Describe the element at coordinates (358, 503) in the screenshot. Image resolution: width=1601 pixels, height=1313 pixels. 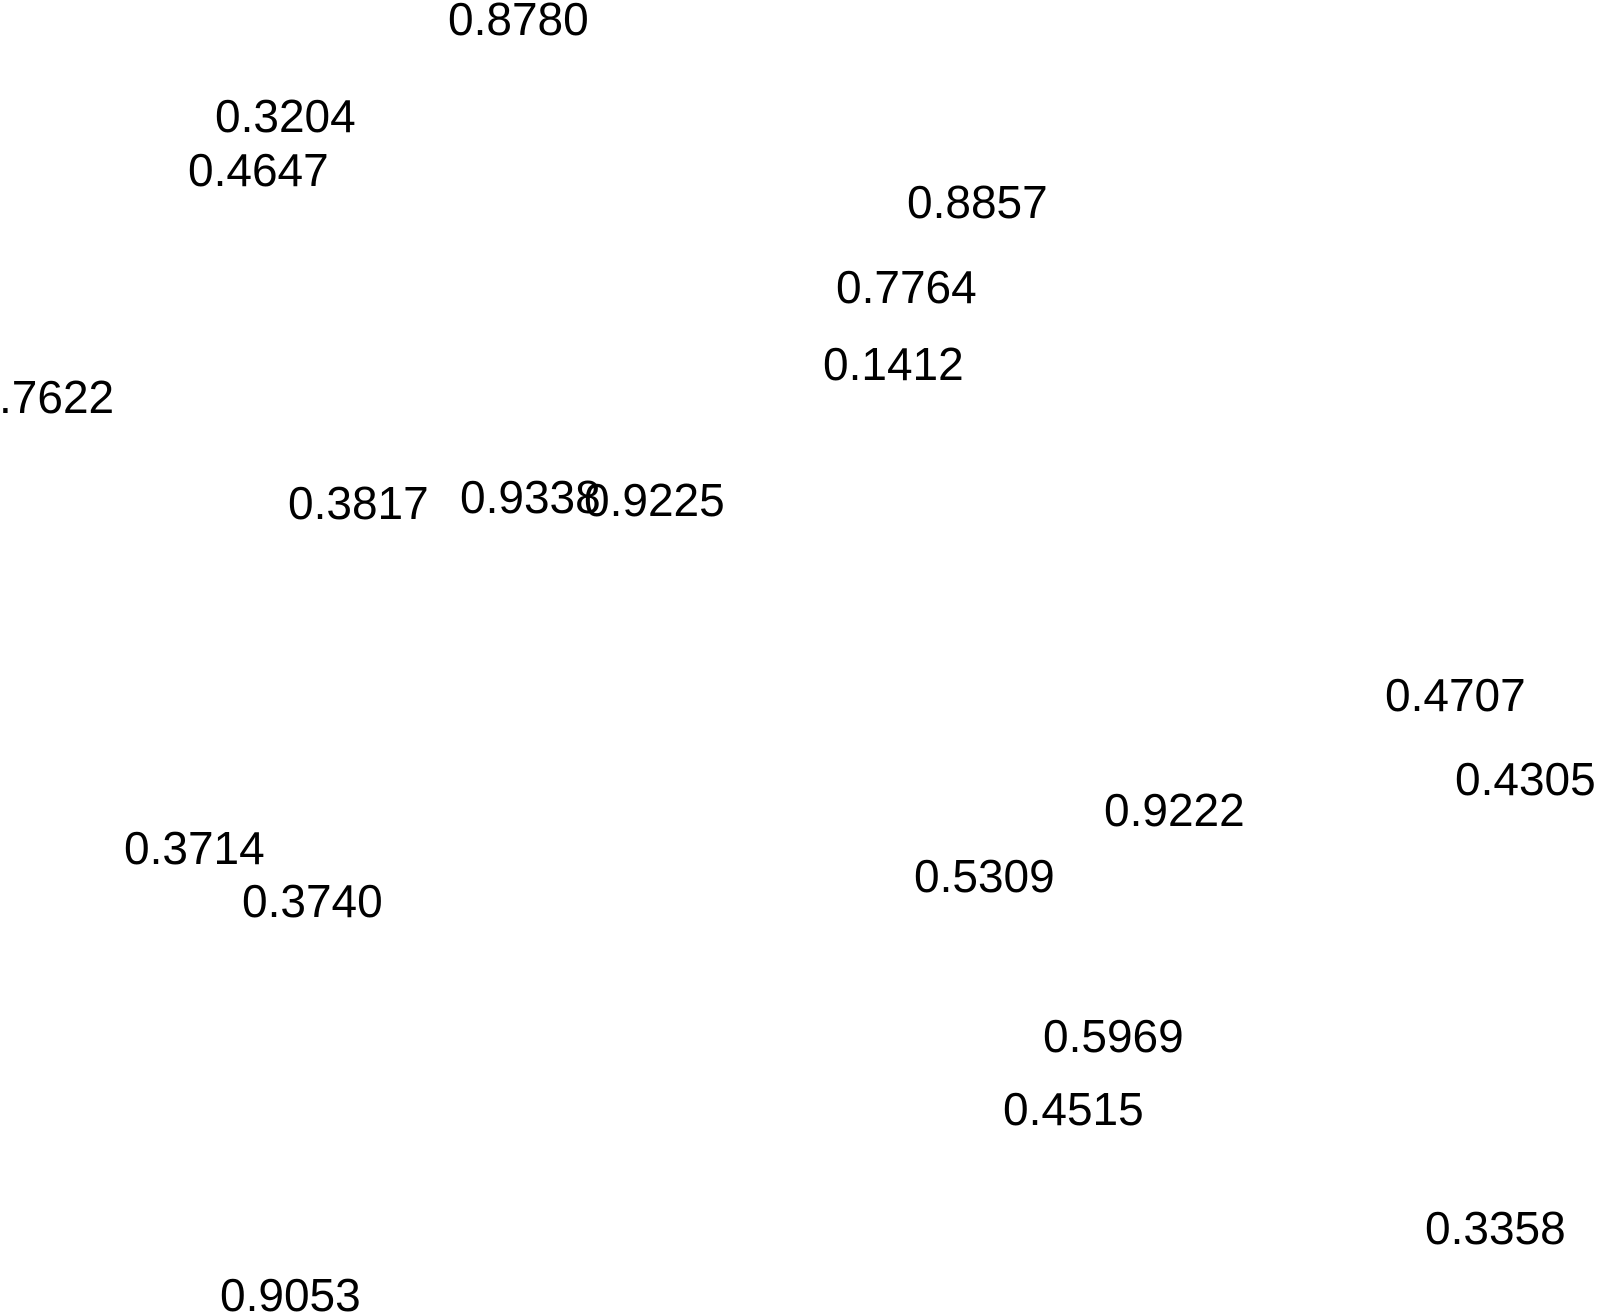
I see `point-label: 0.3817` at that location.